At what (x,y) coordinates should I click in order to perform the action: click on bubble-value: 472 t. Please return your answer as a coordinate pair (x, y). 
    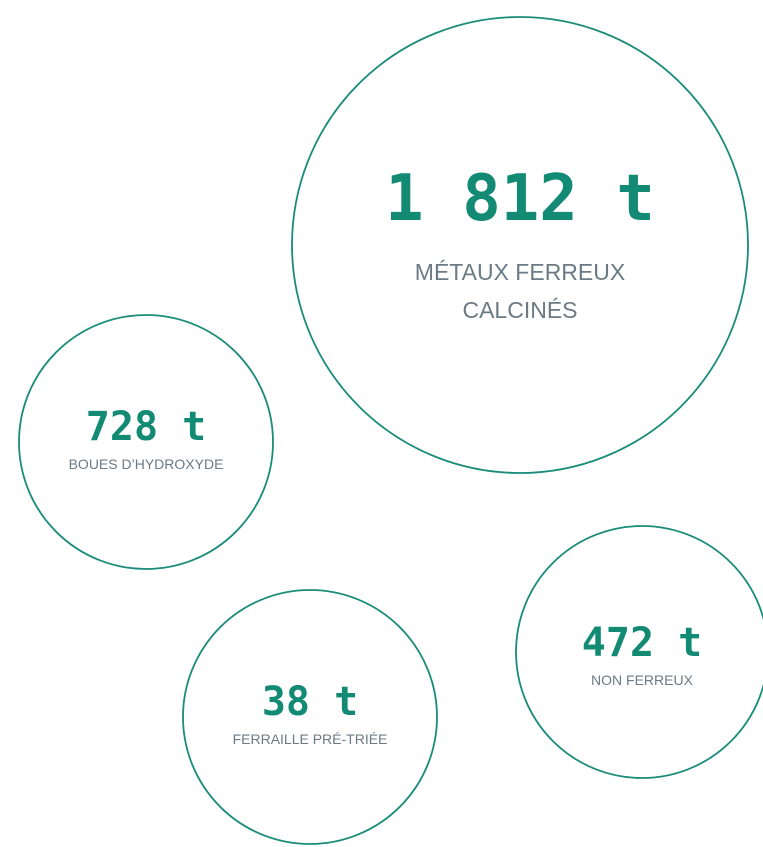
    Looking at the image, I should click on (642, 643).